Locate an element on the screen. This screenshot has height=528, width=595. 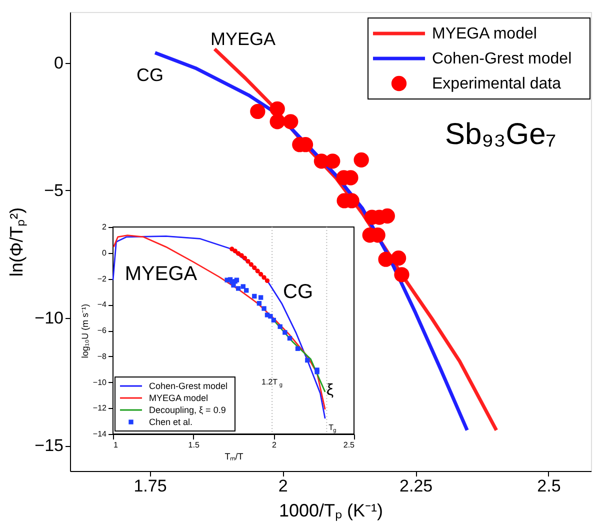
x-axis-title: 1000/Tₚ (K⁻¹) is located at coordinates (331, 511).